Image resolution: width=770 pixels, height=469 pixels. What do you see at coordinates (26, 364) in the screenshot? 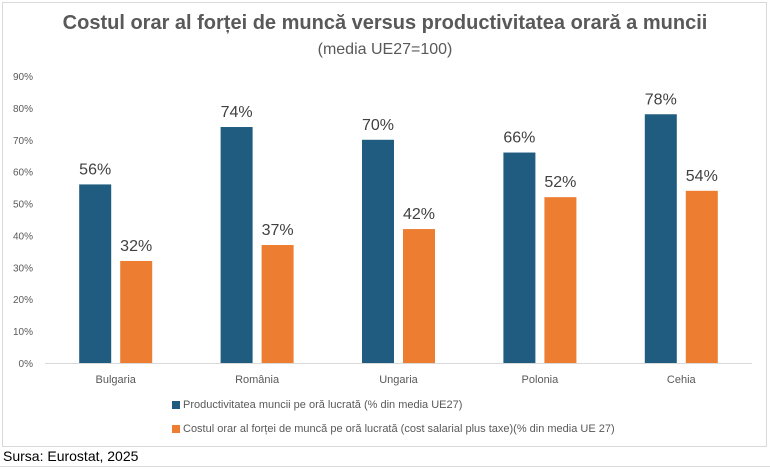
I see `y-tick-label: 0%` at bounding box center [26, 364].